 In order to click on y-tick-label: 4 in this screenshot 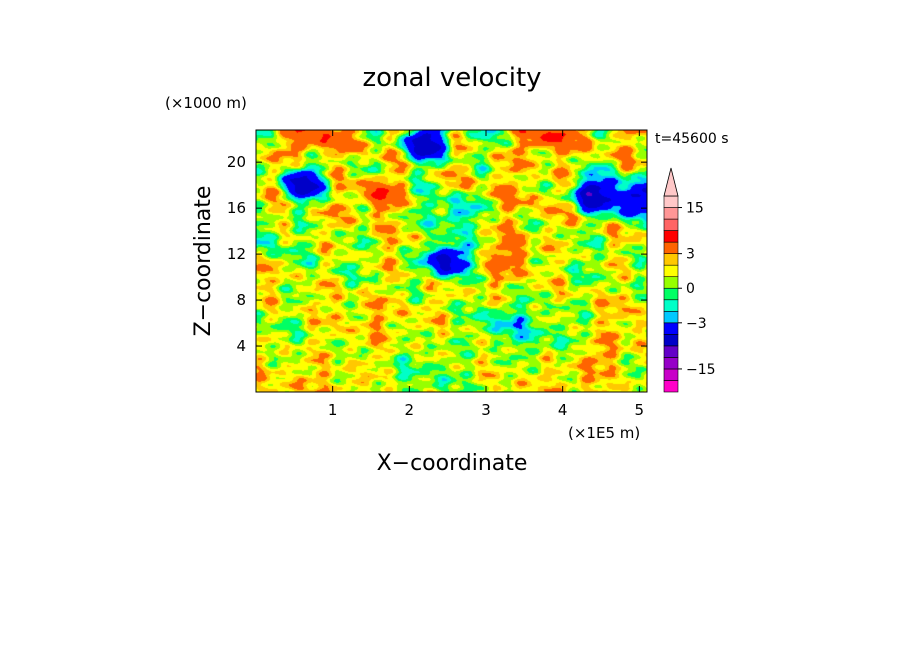, I will do `click(241, 346)`.